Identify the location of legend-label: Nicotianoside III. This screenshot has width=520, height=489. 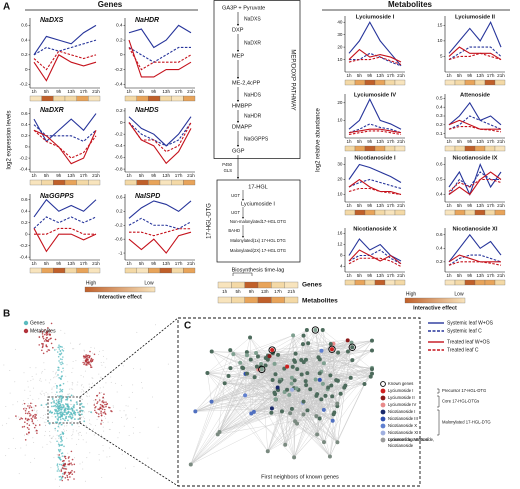
(403, 418).